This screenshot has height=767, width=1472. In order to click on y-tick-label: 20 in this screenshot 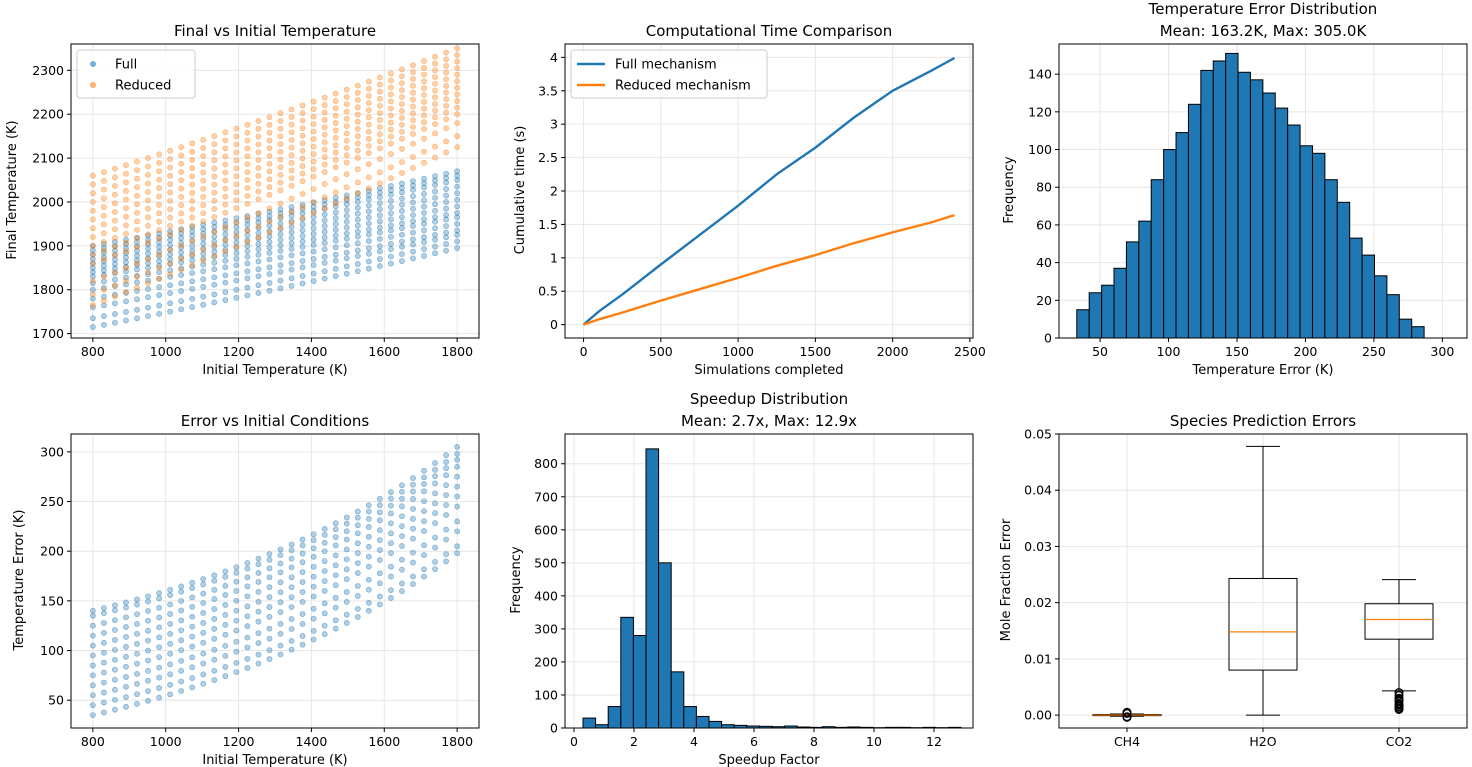, I will do `click(1044, 300)`.